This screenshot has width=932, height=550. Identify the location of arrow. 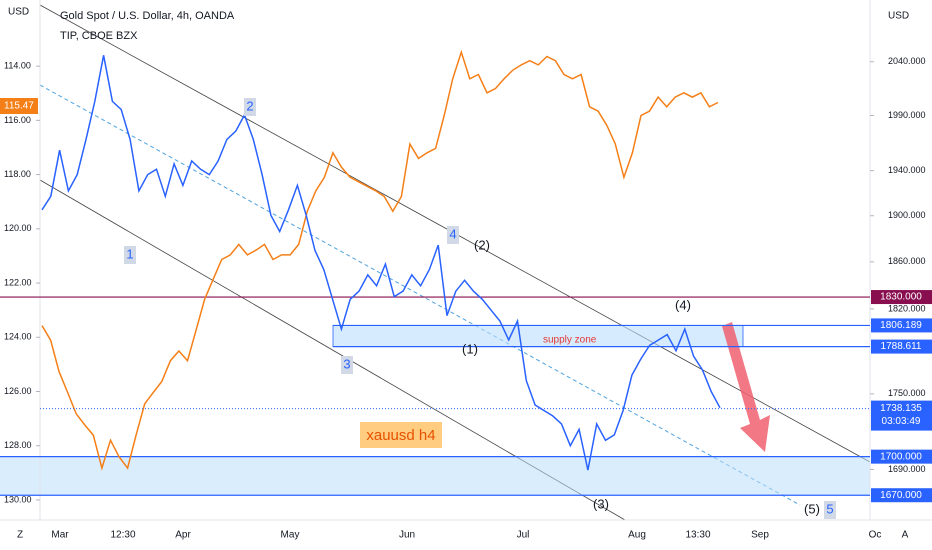
(746, 387).